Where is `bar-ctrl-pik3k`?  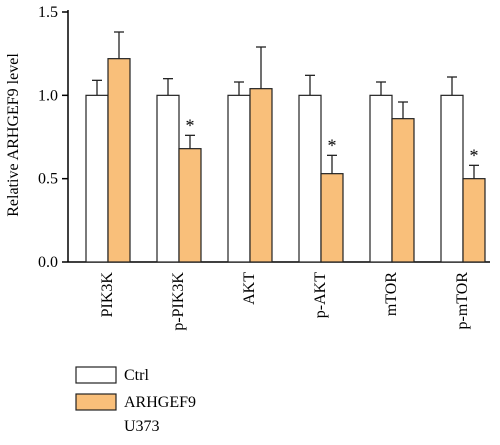 bar-ctrl-pik3k is located at coordinates (97, 178).